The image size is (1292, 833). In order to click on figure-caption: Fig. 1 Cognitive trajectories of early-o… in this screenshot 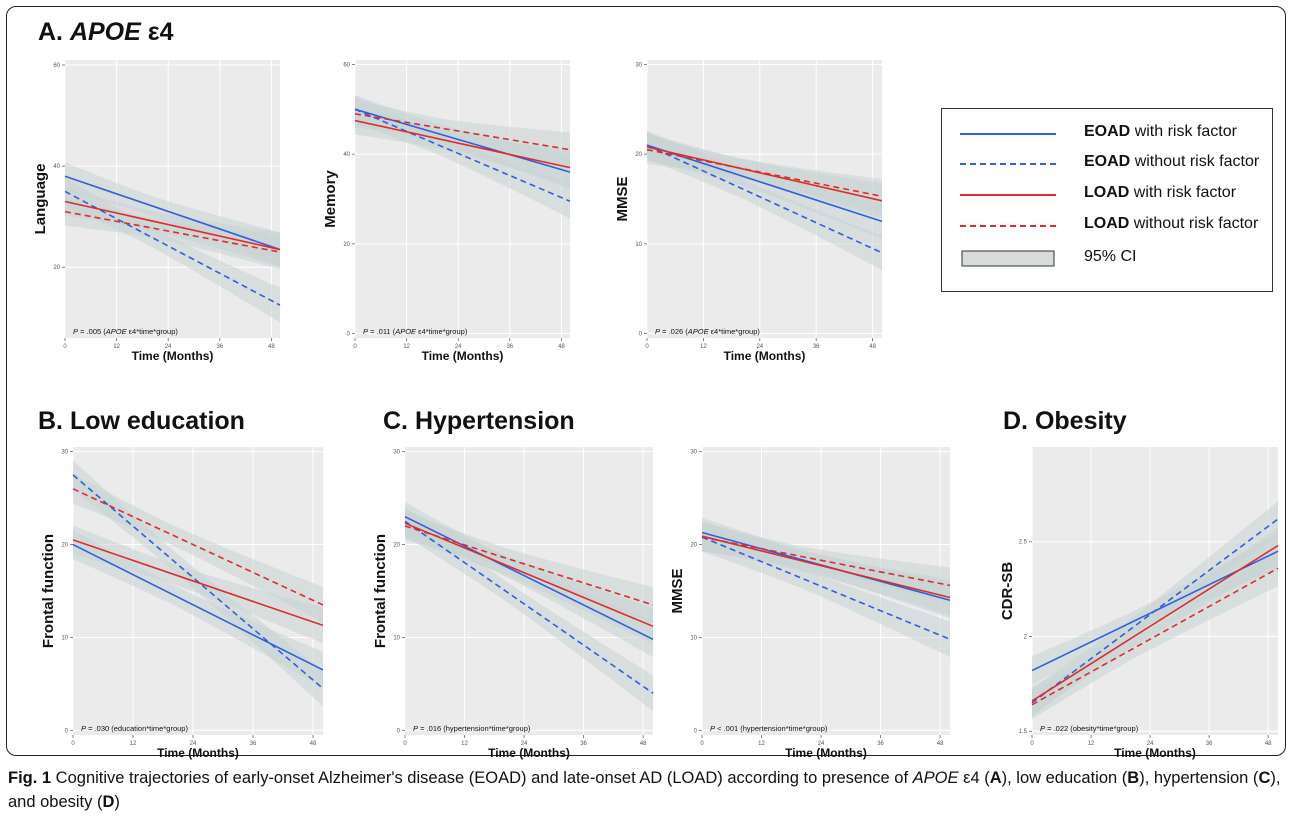, I will do `click(644, 790)`.